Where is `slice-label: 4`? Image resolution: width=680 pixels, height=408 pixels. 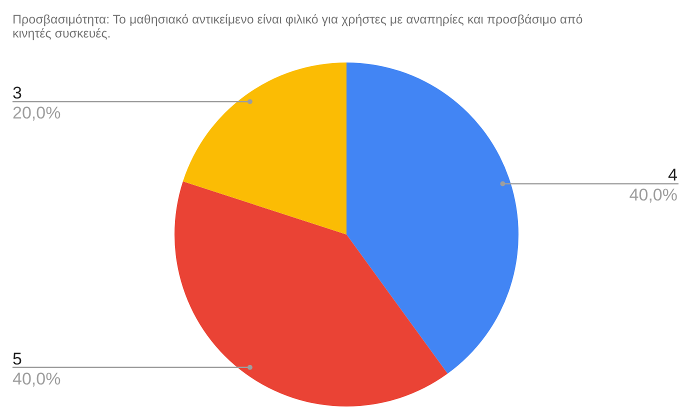
slice-label: 4 is located at coordinates (673, 175).